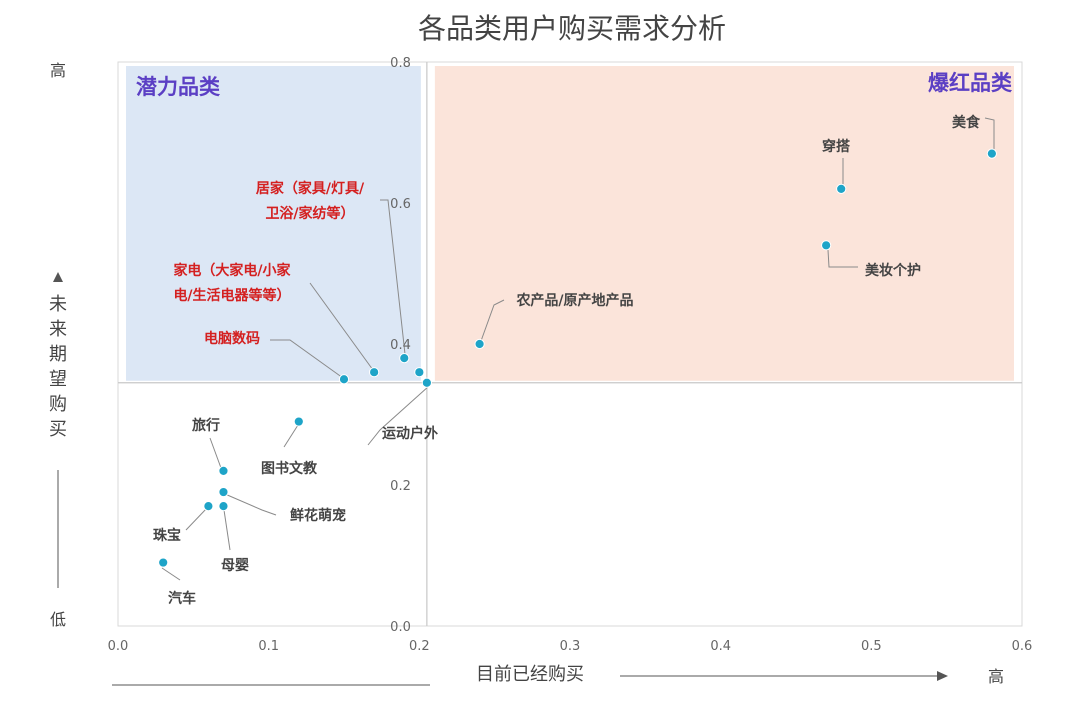 This screenshot has height=708, width=1080. Describe the element at coordinates (235, 565) in the screenshot. I see `point-label: 母婴` at that location.